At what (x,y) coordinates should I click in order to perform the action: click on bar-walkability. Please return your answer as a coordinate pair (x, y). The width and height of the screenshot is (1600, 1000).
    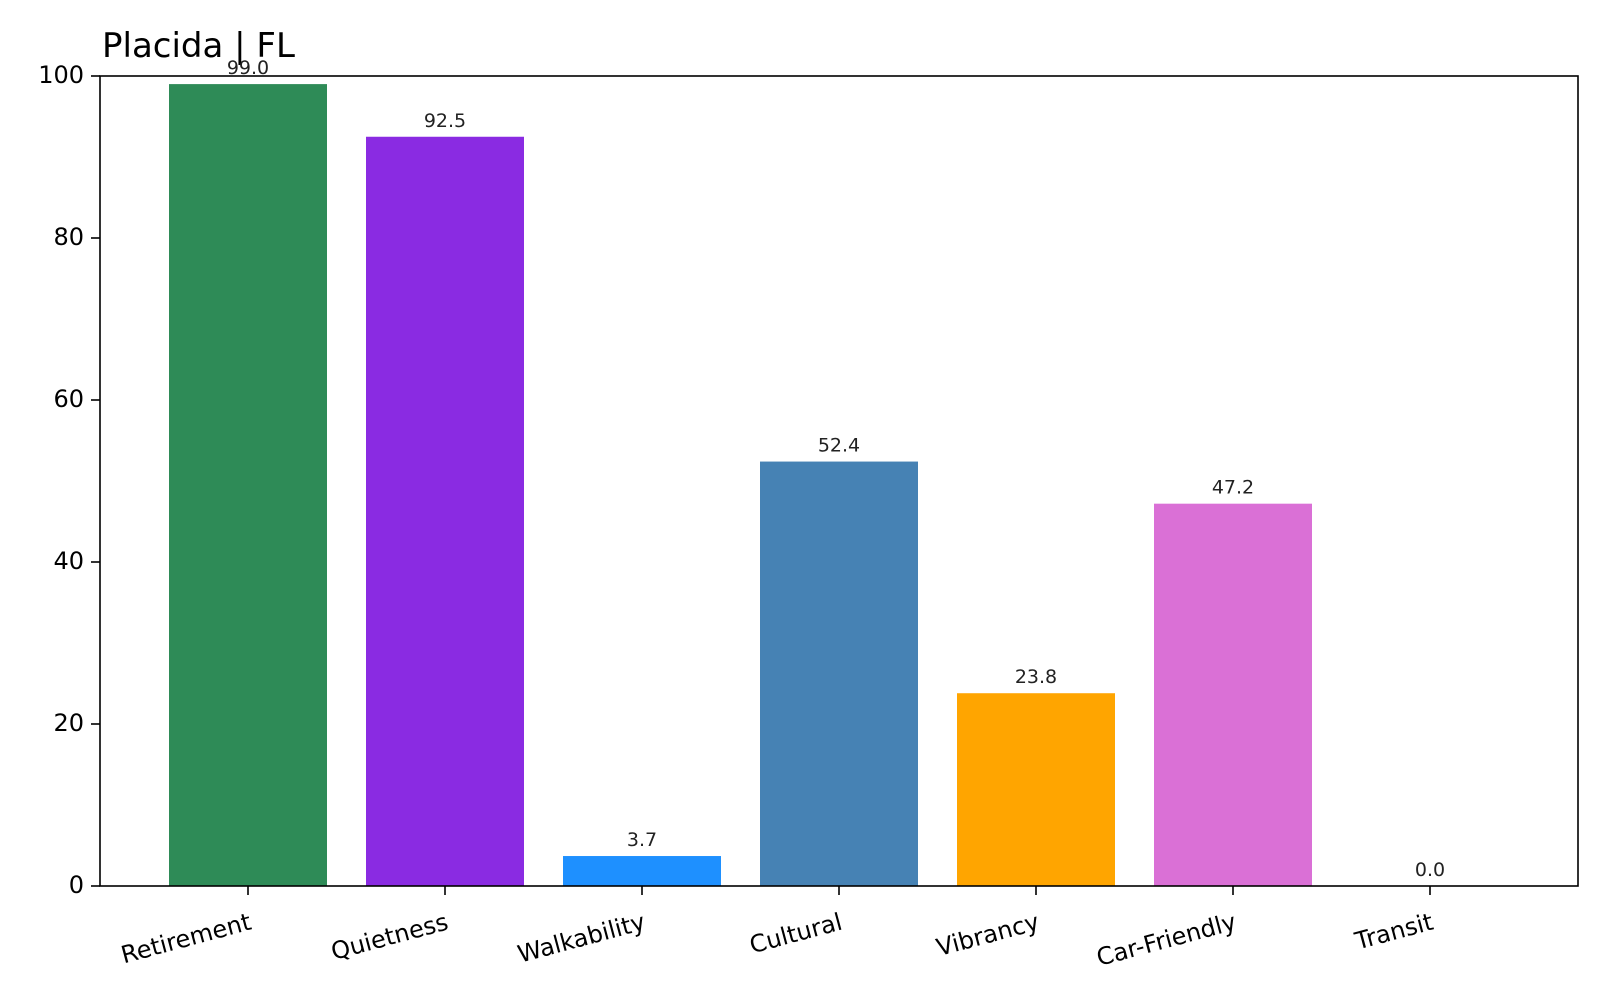
    Looking at the image, I should click on (642, 871).